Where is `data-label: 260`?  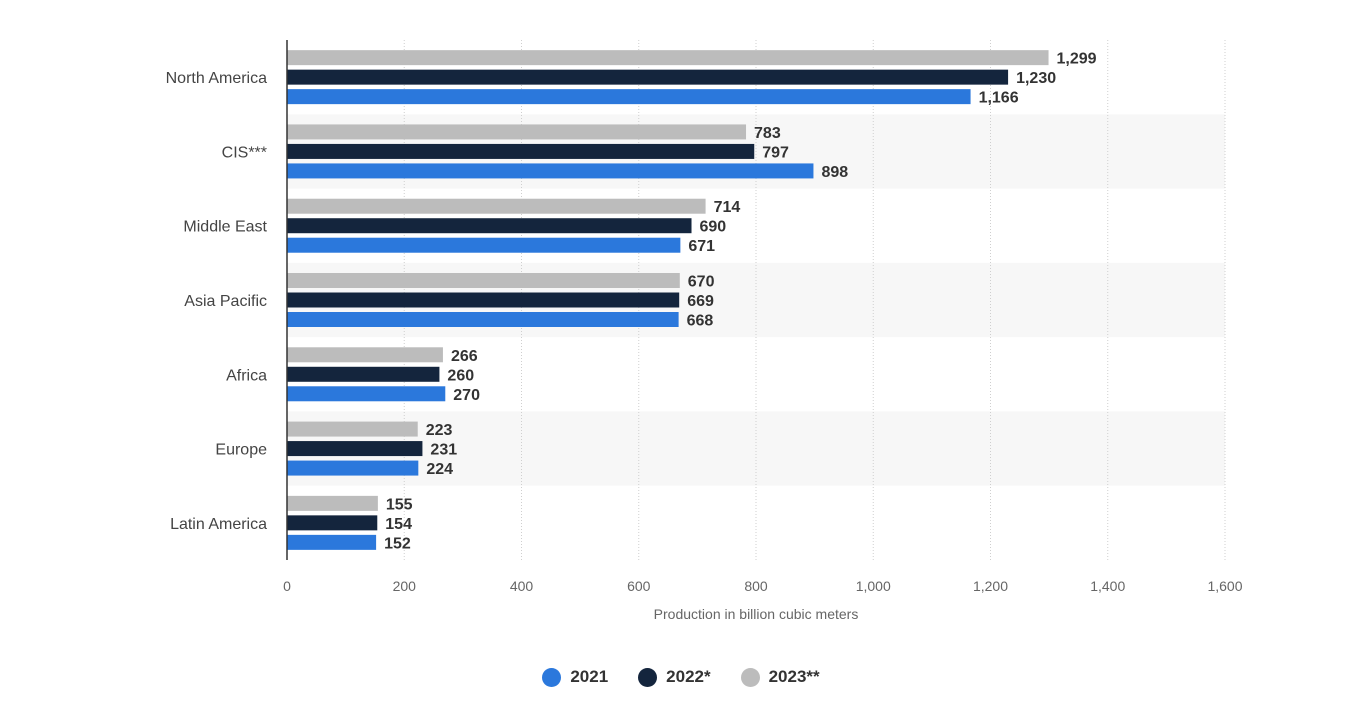
data-label: 260 is located at coordinates (460, 375).